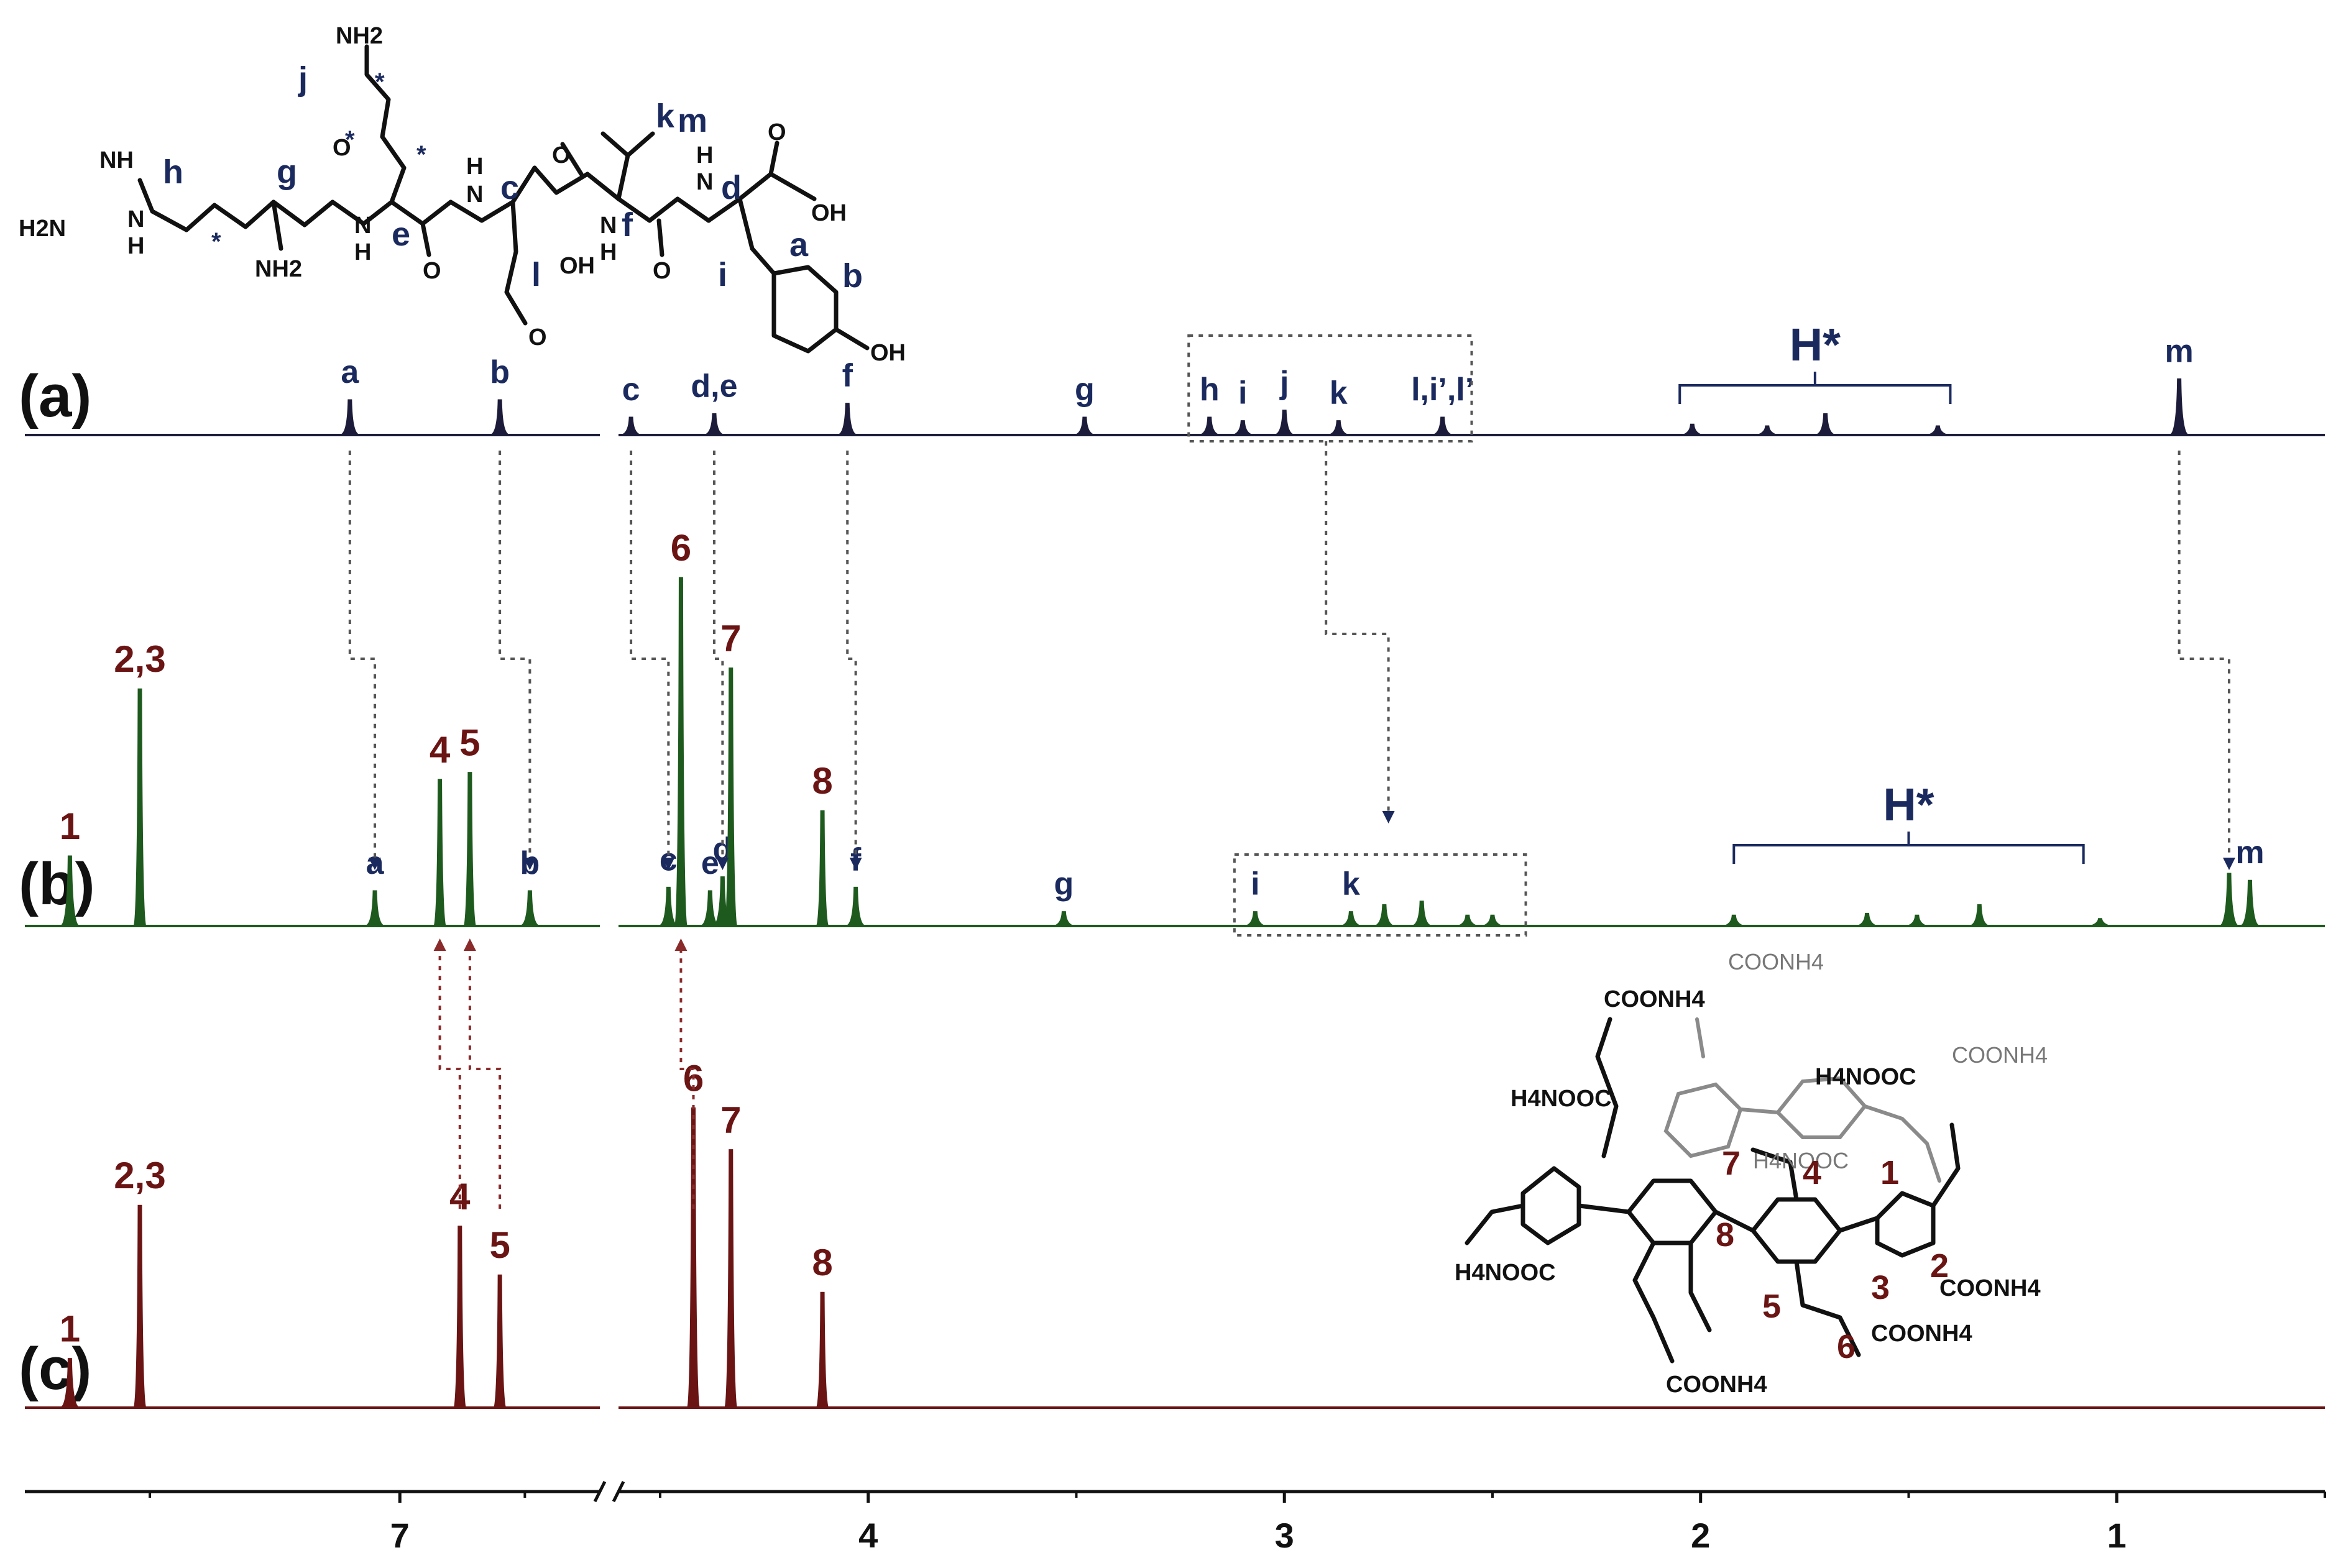  What do you see at coordinates (888, 353) in the screenshot?
I see `atom-oh-phen: OH` at bounding box center [888, 353].